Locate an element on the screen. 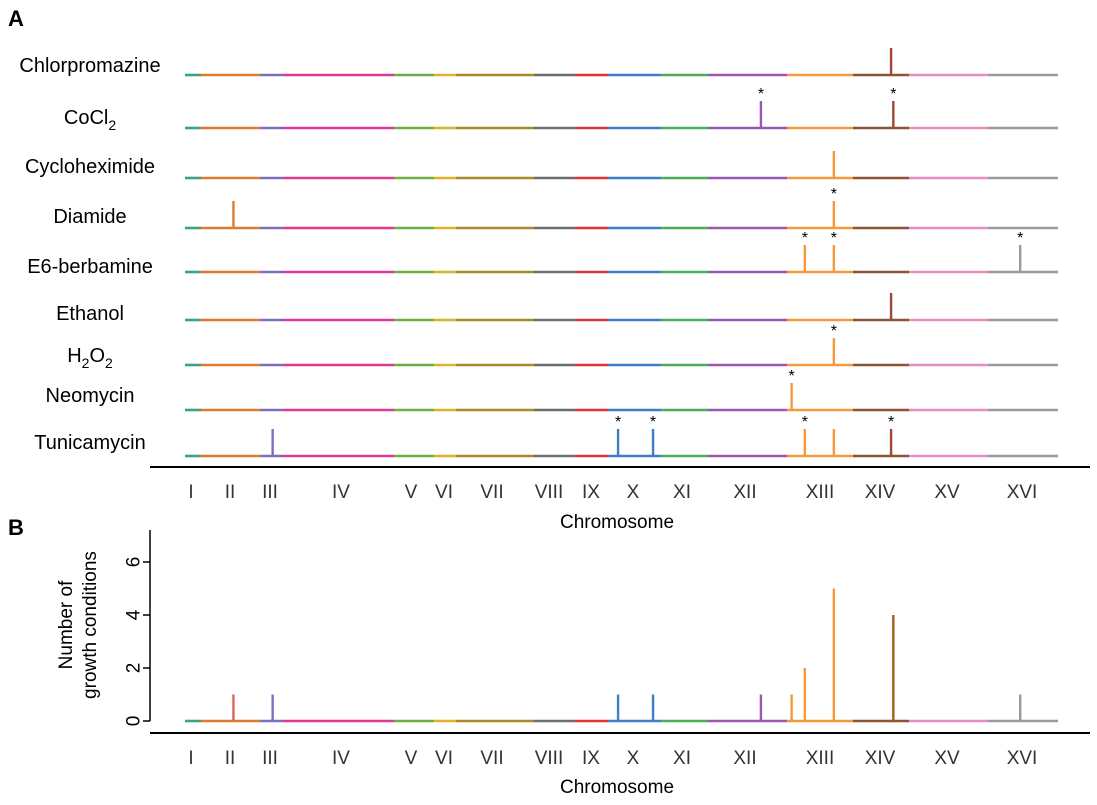 The height and width of the screenshot is (805, 1097). panel-b-tick-XIII: XIII is located at coordinates (820, 758).